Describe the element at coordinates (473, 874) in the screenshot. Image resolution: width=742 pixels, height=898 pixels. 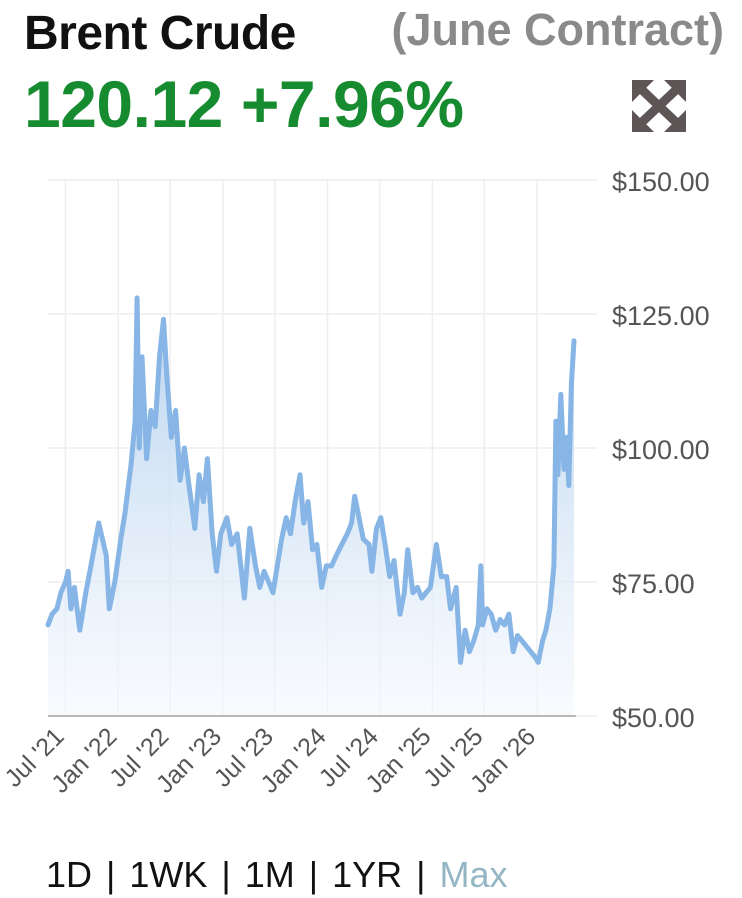
I see `range-max: Max` at that location.